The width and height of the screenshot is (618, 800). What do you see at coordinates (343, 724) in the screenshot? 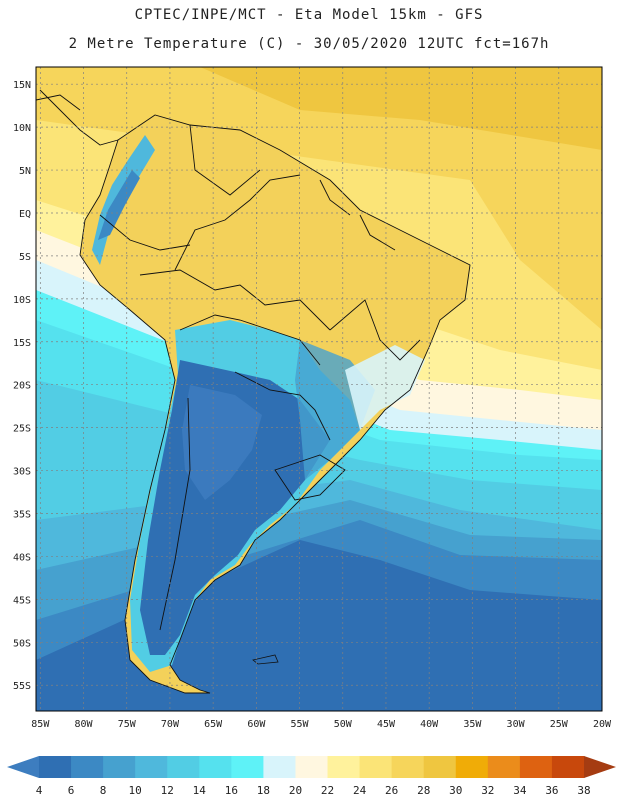
I see `lon-tick-label: 50W` at bounding box center [343, 724].